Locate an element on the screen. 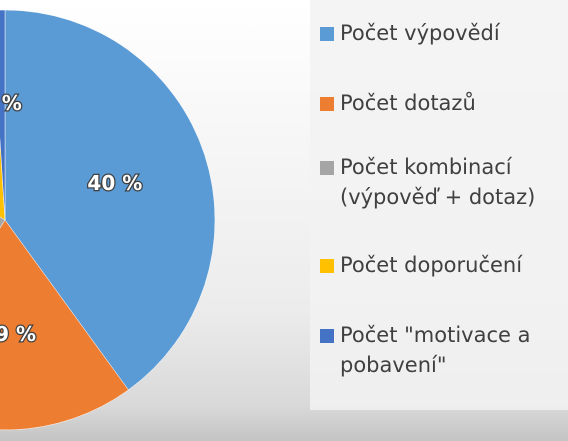 The height and width of the screenshot is (441, 568). legend-entry: Počet doporučení is located at coordinates (440, 265).